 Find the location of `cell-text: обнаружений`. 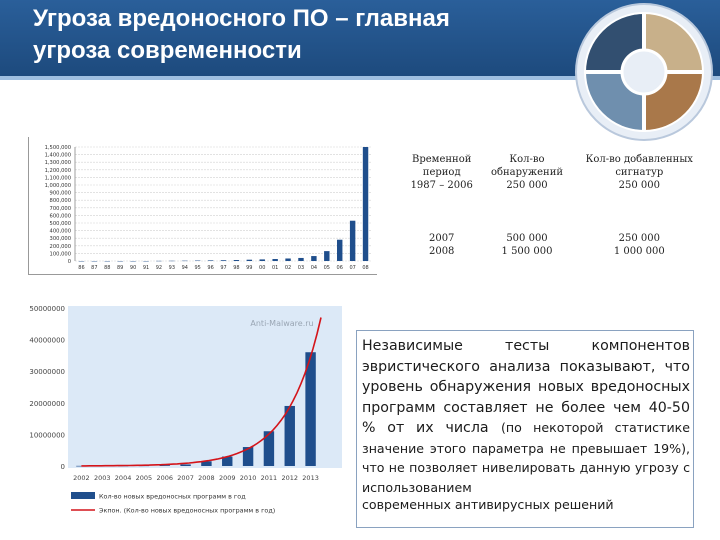

cell-text: обнаружений is located at coordinates (527, 172).